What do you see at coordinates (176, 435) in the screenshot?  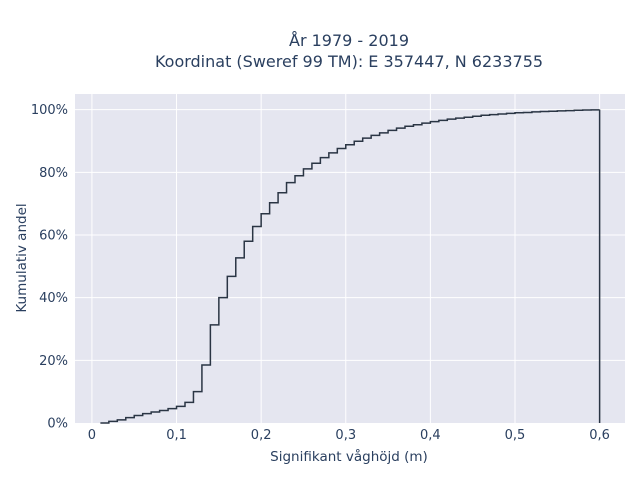 I see `x-tick-label: 0,1` at bounding box center [176, 435].